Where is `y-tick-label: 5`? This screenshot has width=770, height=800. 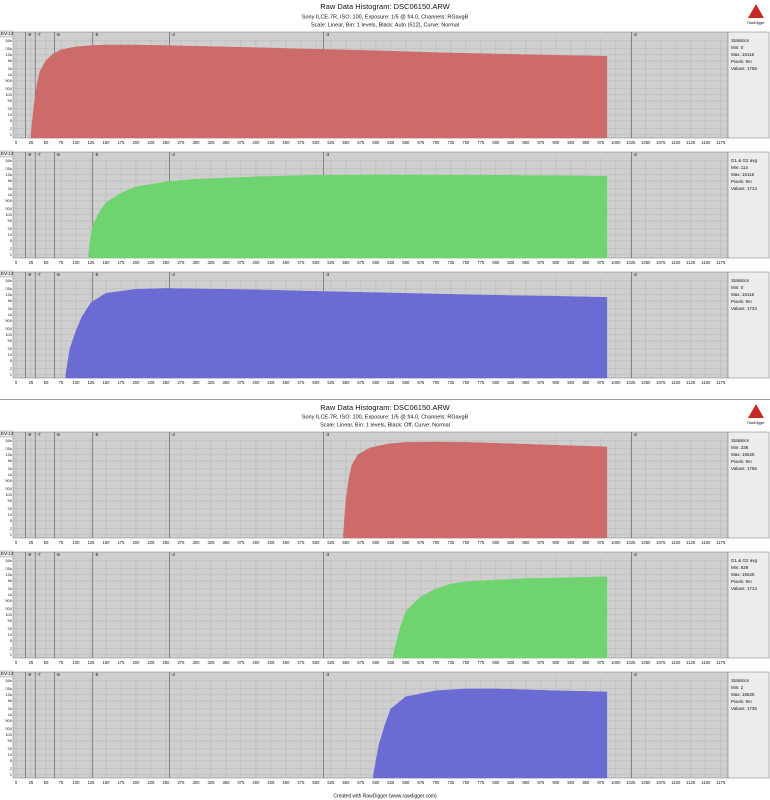 y-tick-label: 5 is located at coordinates (11, 640).